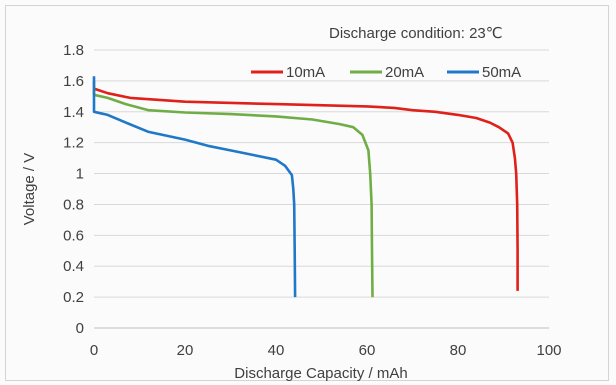 This screenshot has height=385, width=616. What do you see at coordinates (73, 189) in the screenshot?
I see `y-tick-labels: 0 0.2 0.4 0.6 0.8 1 1.2 1.4 1.6 1.8` at bounding box center [73, 189].